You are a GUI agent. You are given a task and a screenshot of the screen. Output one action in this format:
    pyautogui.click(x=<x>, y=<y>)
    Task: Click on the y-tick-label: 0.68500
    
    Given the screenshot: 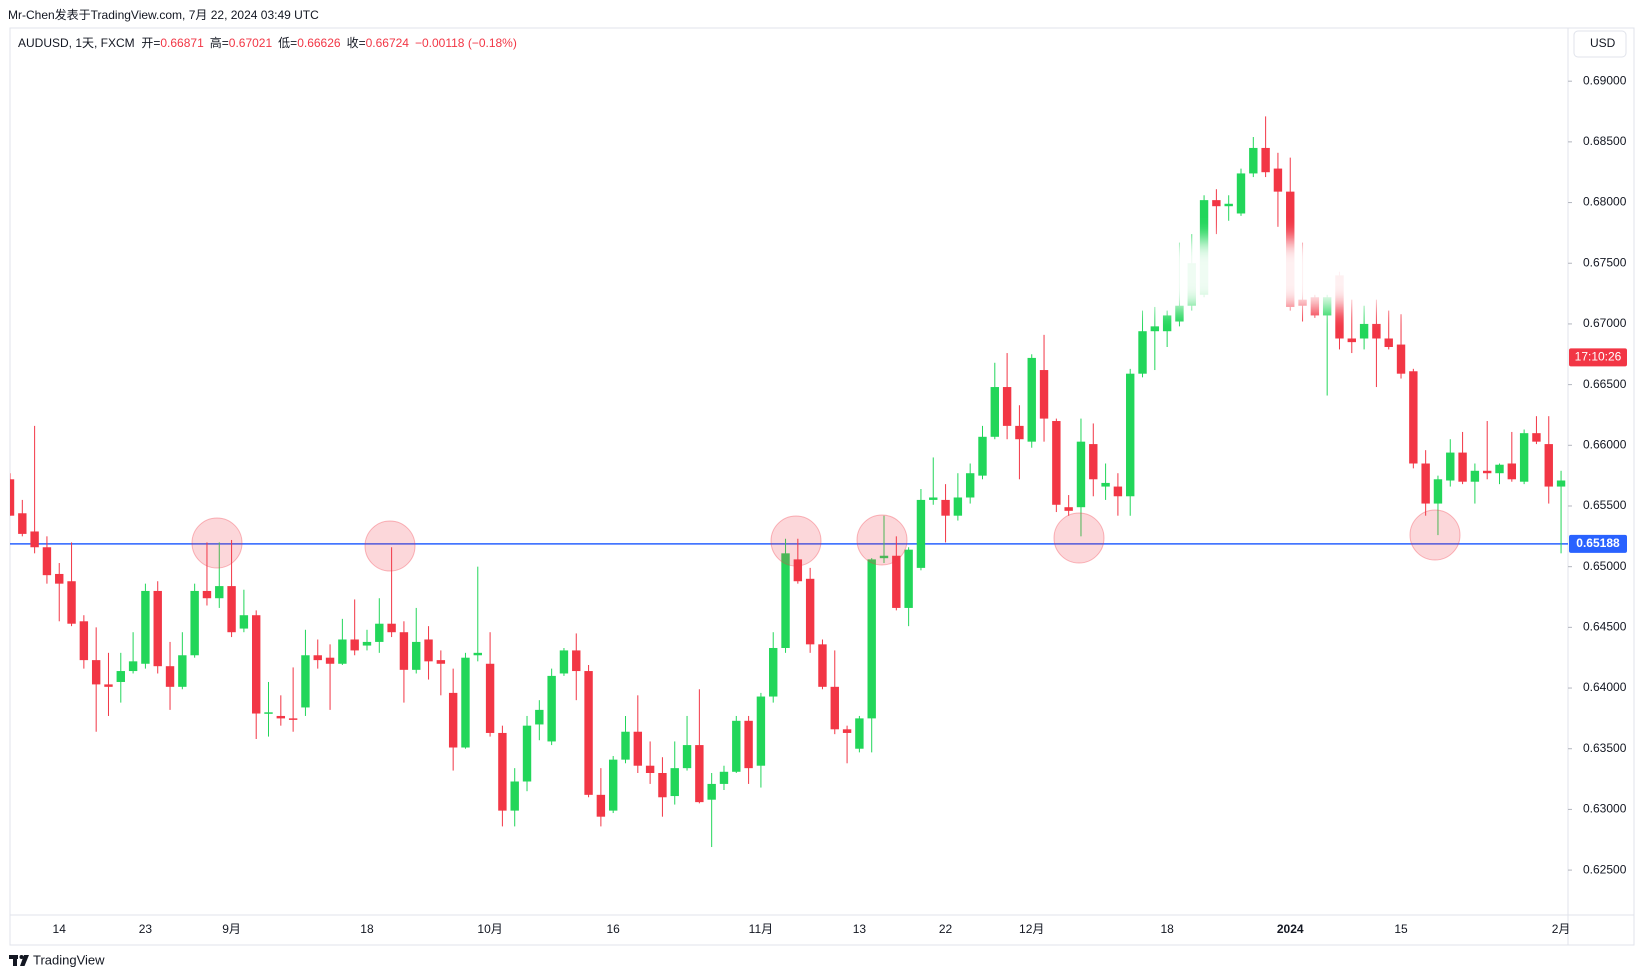 What is the action you would take?
    pyautogui.click(x=1605, y=141)
    